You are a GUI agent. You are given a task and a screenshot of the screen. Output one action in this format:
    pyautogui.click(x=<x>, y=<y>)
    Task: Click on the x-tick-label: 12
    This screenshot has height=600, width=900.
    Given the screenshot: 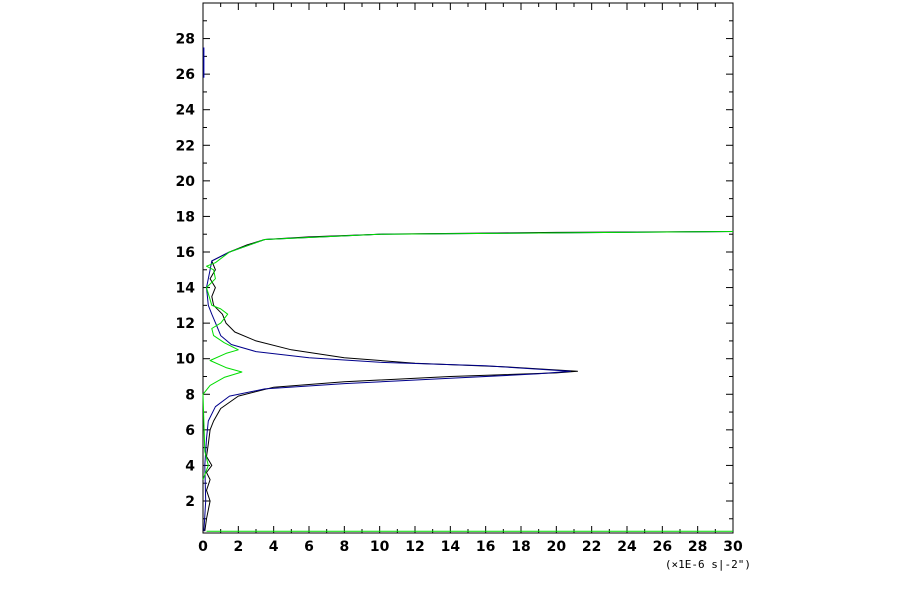 What is the action you would take?
    pyautogui.click(x=414, y=547)
    